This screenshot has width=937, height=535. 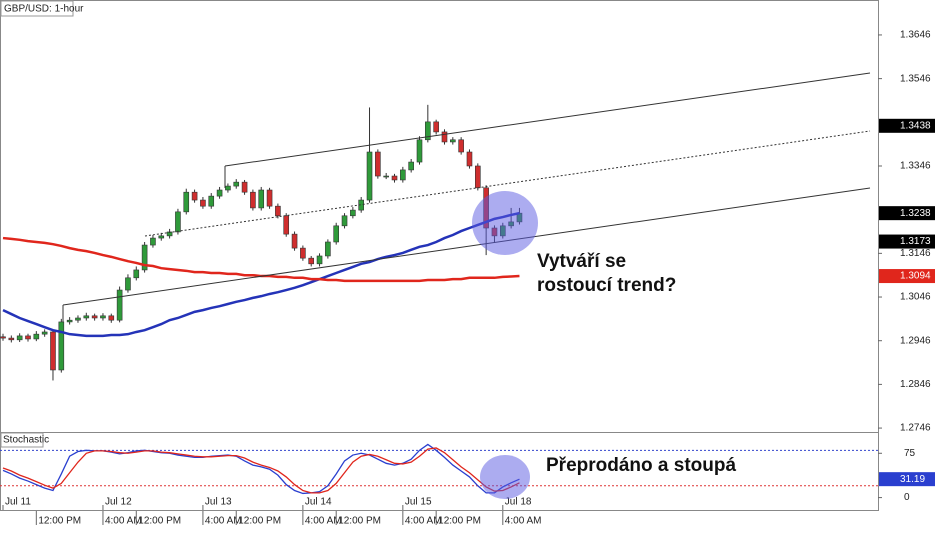 What do you see at coordinates (44, 9) in the screenshot?
I see `chart-title: GBP/USD: 1-hour` at bounding box center [44, 9].